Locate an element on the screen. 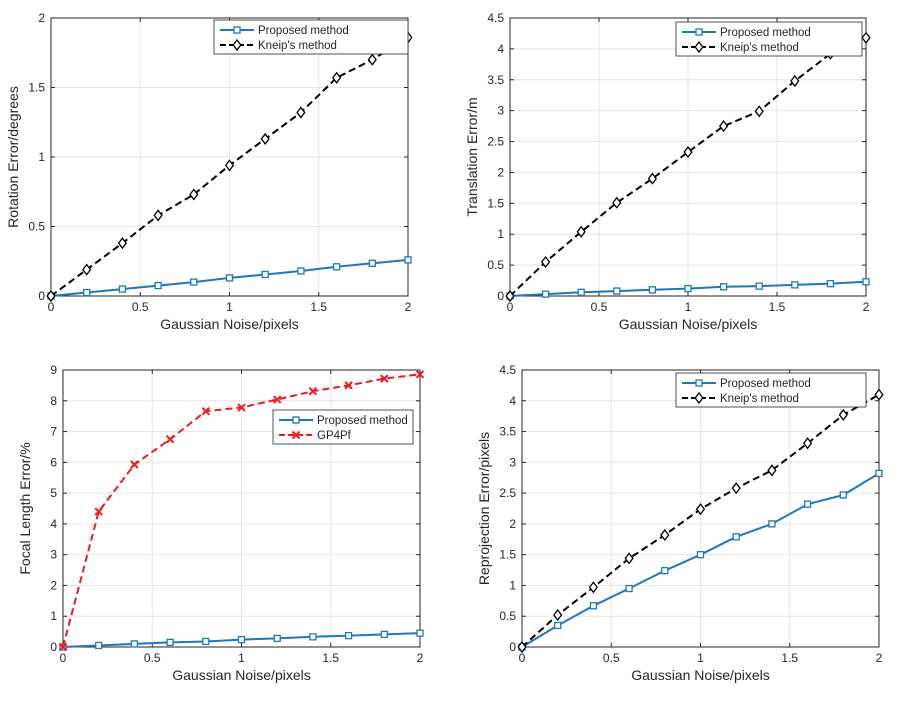 The height and width of the screenshot is (701, 904). y-tick-label: 8 is located at coordinates (53, 401).